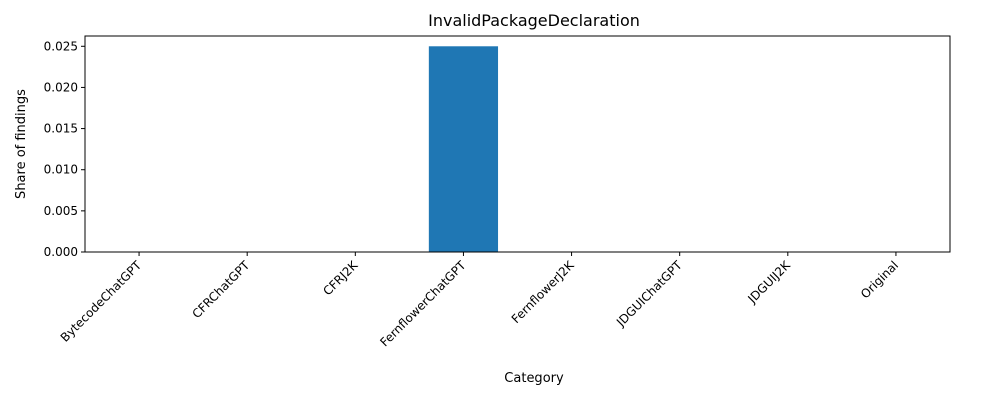 This screenshot has height=400, width=1000. What do you see at coordinates (220, 289) in the screenshot?
I see `x-tick-label: CFRChatGPT` at bounding box center [220, 289].